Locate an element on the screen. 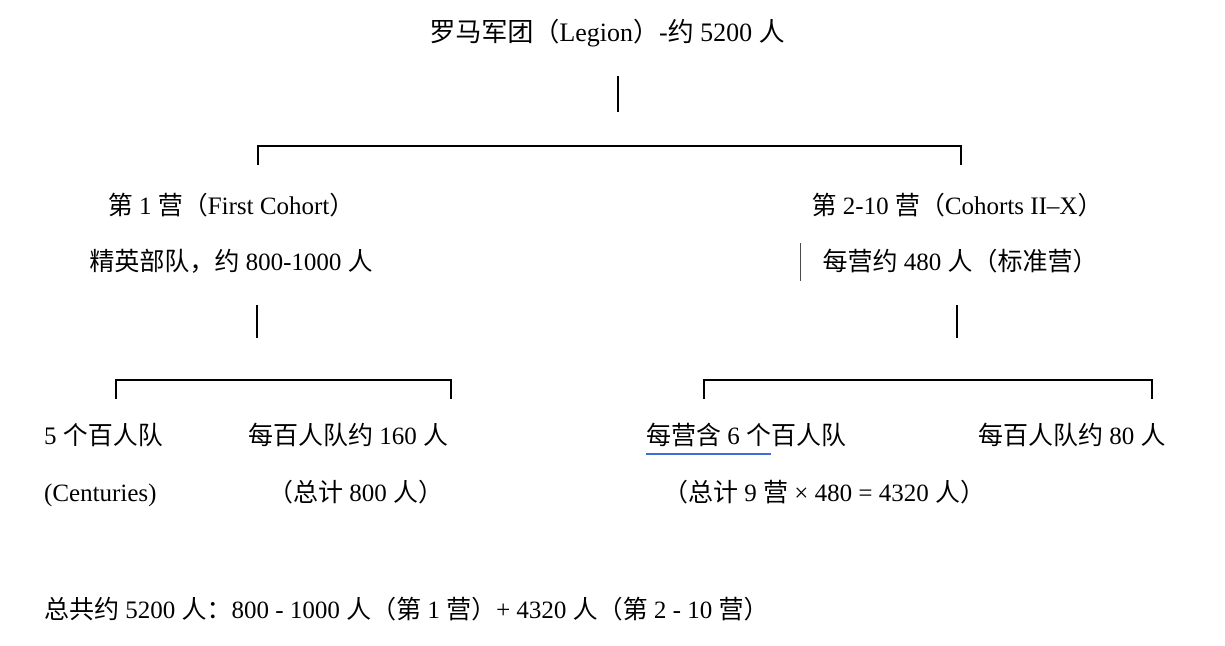 This screenshot has width=1225, height=646. node-century-size-right: 每百人队约 80 人 is located at coordinates (1072, 436).